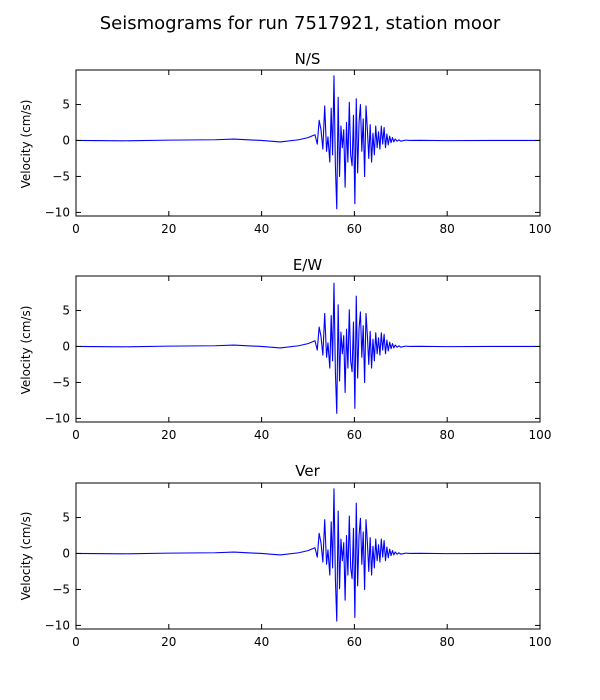 This screenshot has width=600, height=700. Describe the element at coordinates (307, 471) in the screenshot. I see `panel-title: Ver` at that location.